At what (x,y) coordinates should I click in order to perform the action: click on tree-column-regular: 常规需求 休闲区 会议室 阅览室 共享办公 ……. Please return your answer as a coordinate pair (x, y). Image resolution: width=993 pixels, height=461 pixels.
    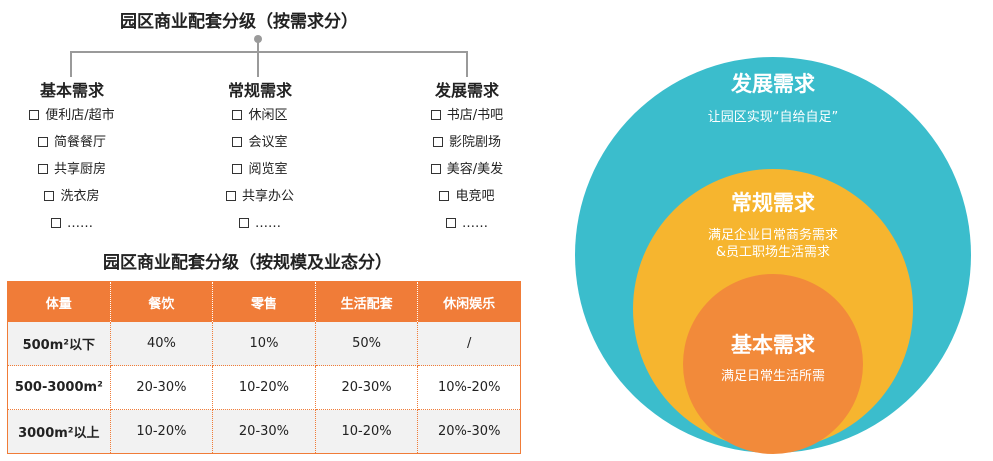
    Looking at the image, I should click on (260, 158).